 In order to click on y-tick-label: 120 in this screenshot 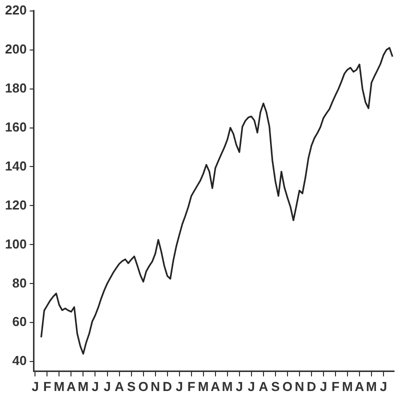, I will do `click(15, 204)`.